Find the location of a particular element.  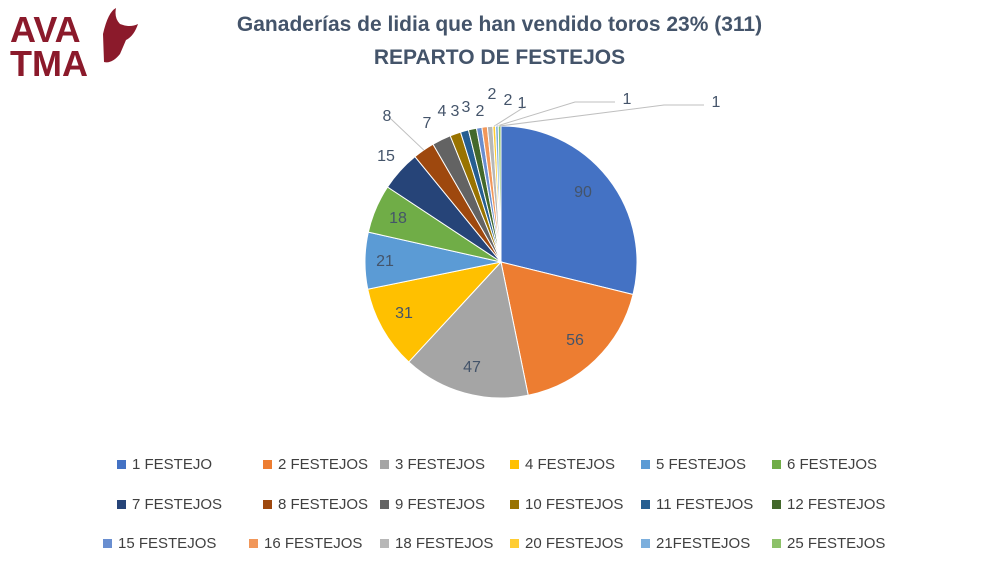

legend-label: 3 FESTEJOS is located at coordinates (440, 464).